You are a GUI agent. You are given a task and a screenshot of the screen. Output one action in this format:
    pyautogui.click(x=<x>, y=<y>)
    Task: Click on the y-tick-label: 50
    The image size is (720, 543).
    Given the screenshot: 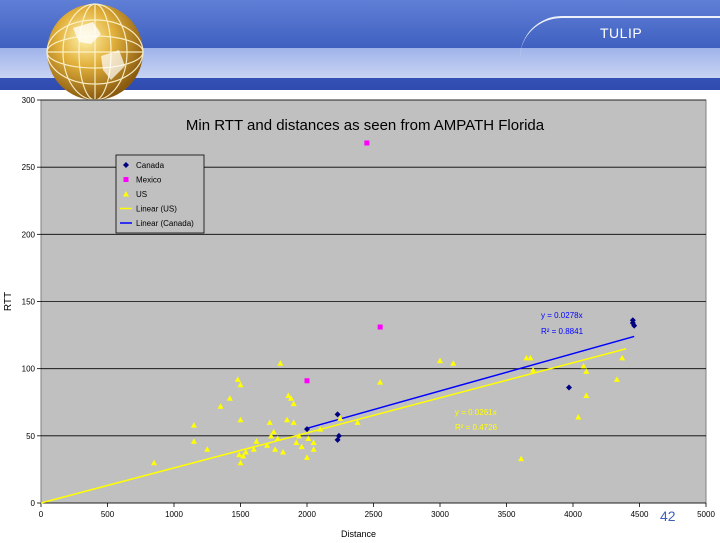 What is the action you would take?
    pyautogui.click(x=30, y=436)
    